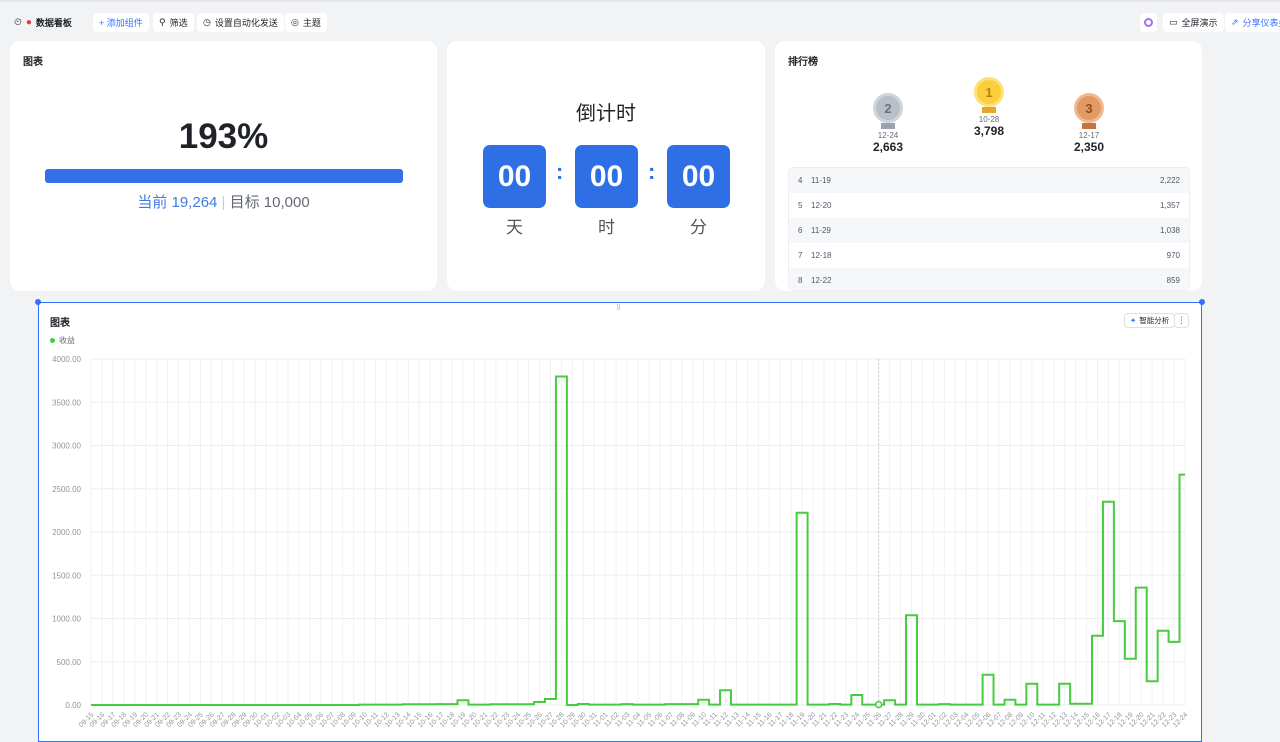 Image resolution: width=1280 pixels, height=742 pixels. I want to click on y-tick-label: 2500.00, so click(66, 489).